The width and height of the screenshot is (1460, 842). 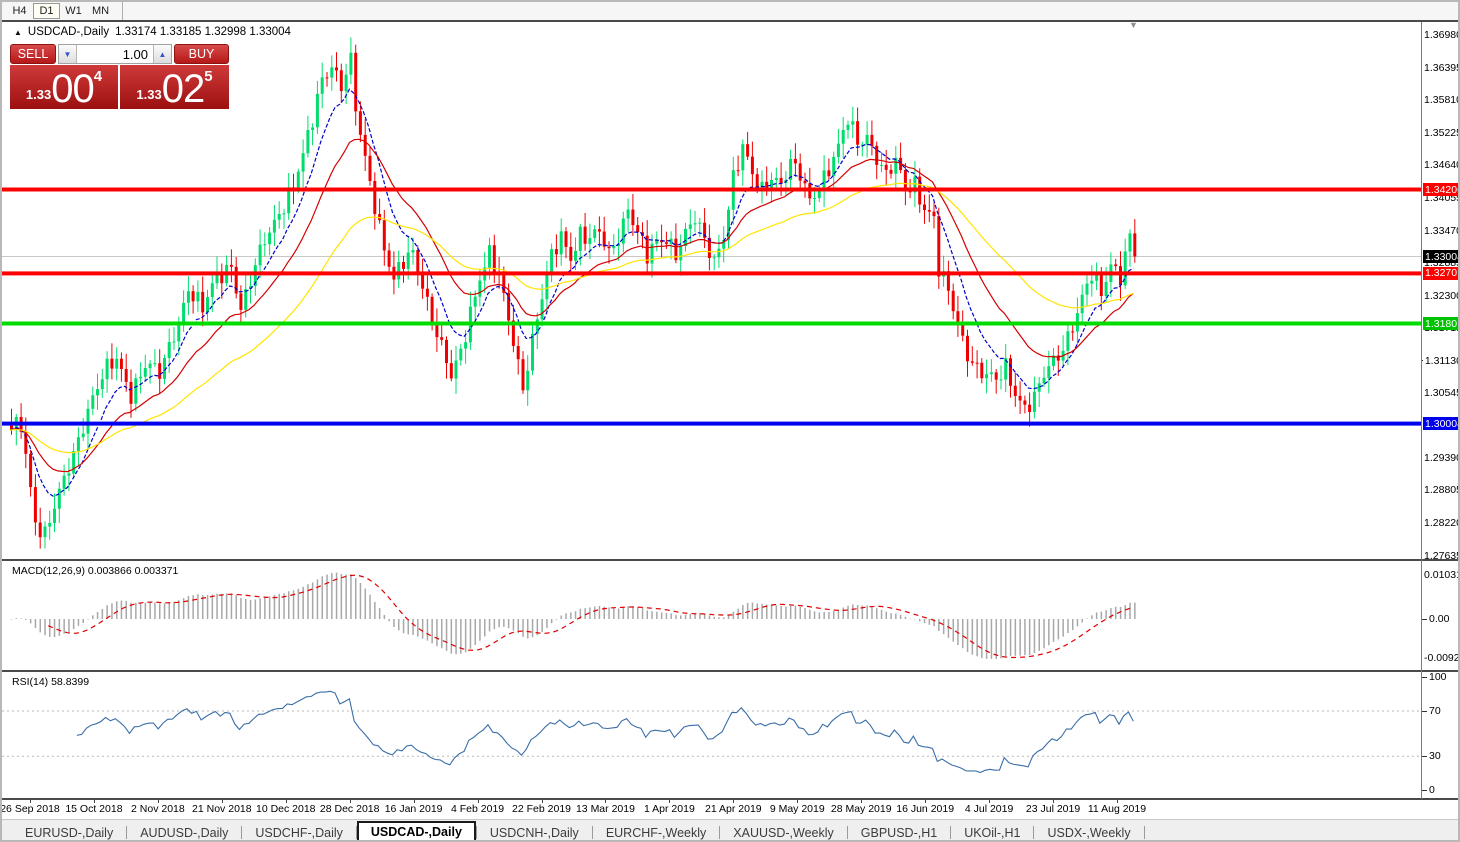 I want to click on price-flag-label: 1.33004, so click(x=1441, y=256).